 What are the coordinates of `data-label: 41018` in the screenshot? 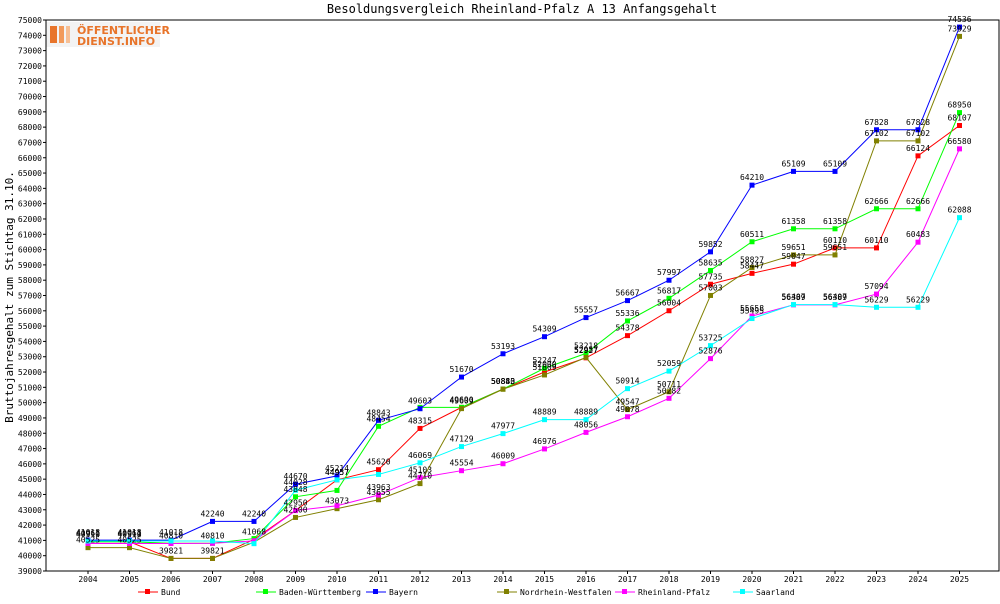 It's located at (129, 532).